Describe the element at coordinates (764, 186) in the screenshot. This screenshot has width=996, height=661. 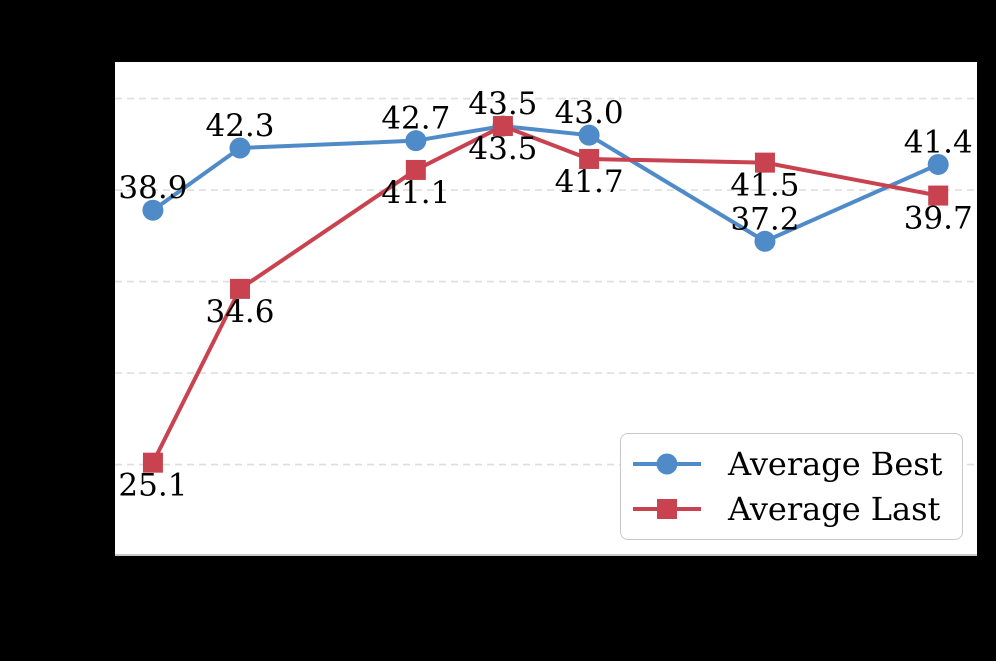
I see `data-point-label-average-last: 41.5` at that location.